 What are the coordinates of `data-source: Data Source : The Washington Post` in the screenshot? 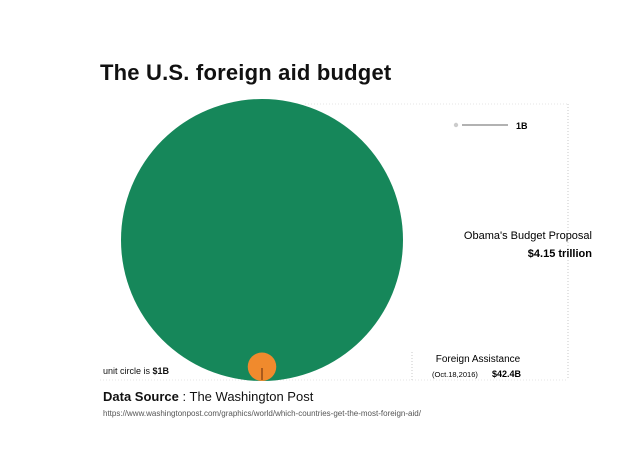 It's located at (208, 396).